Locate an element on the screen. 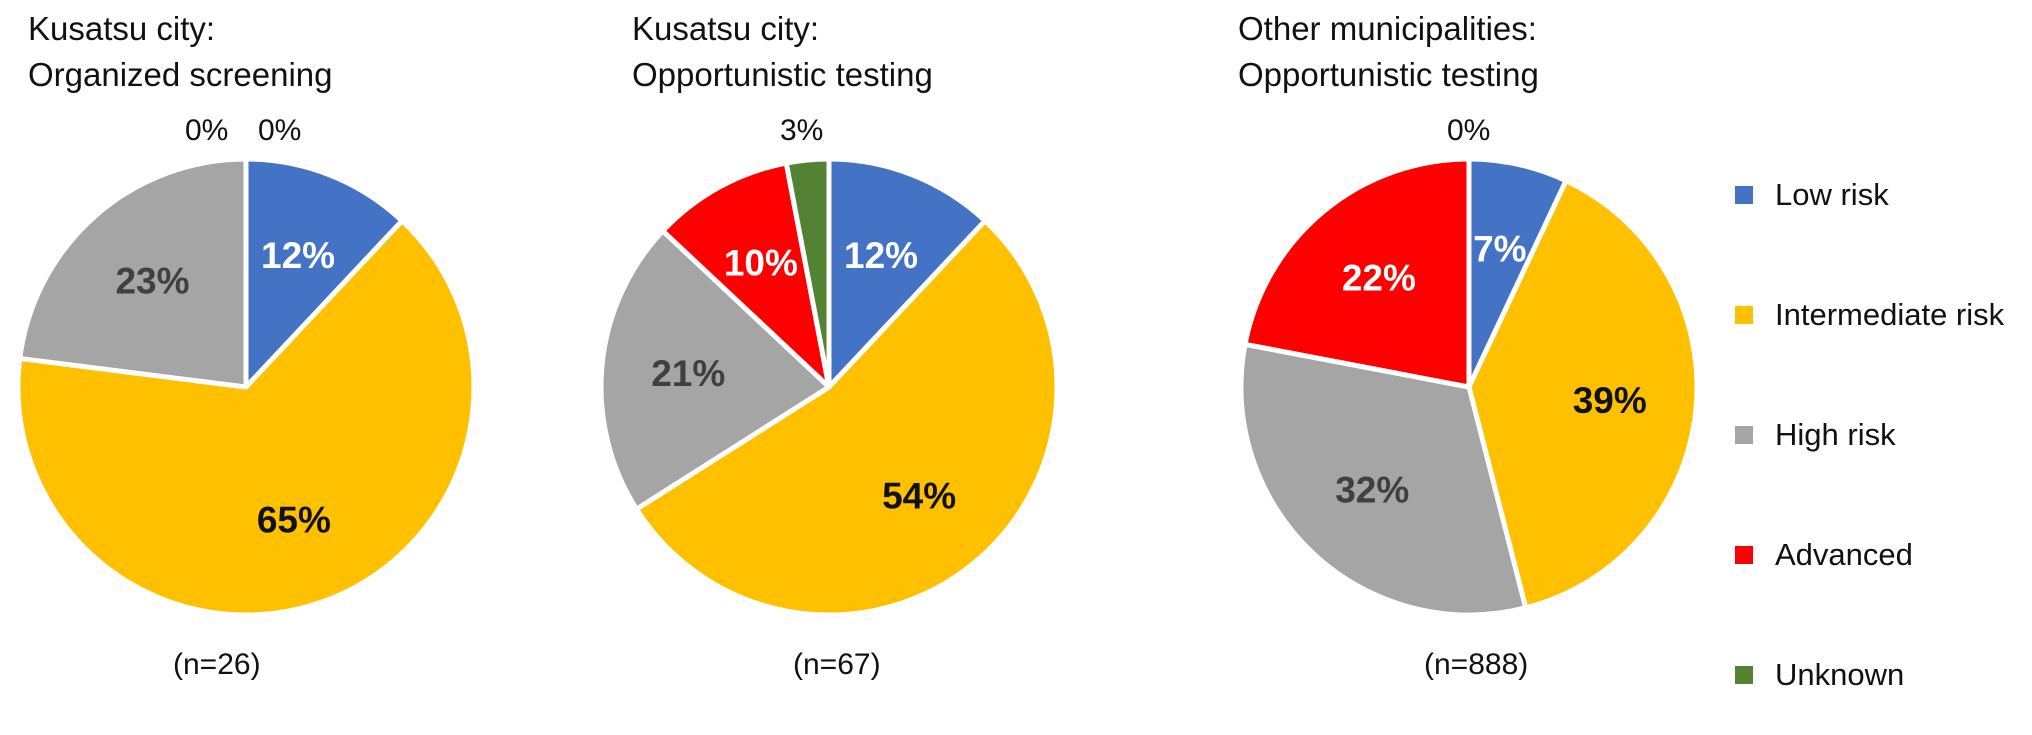  chart-2-slice-high-risk is located at coordinates (715, 370).